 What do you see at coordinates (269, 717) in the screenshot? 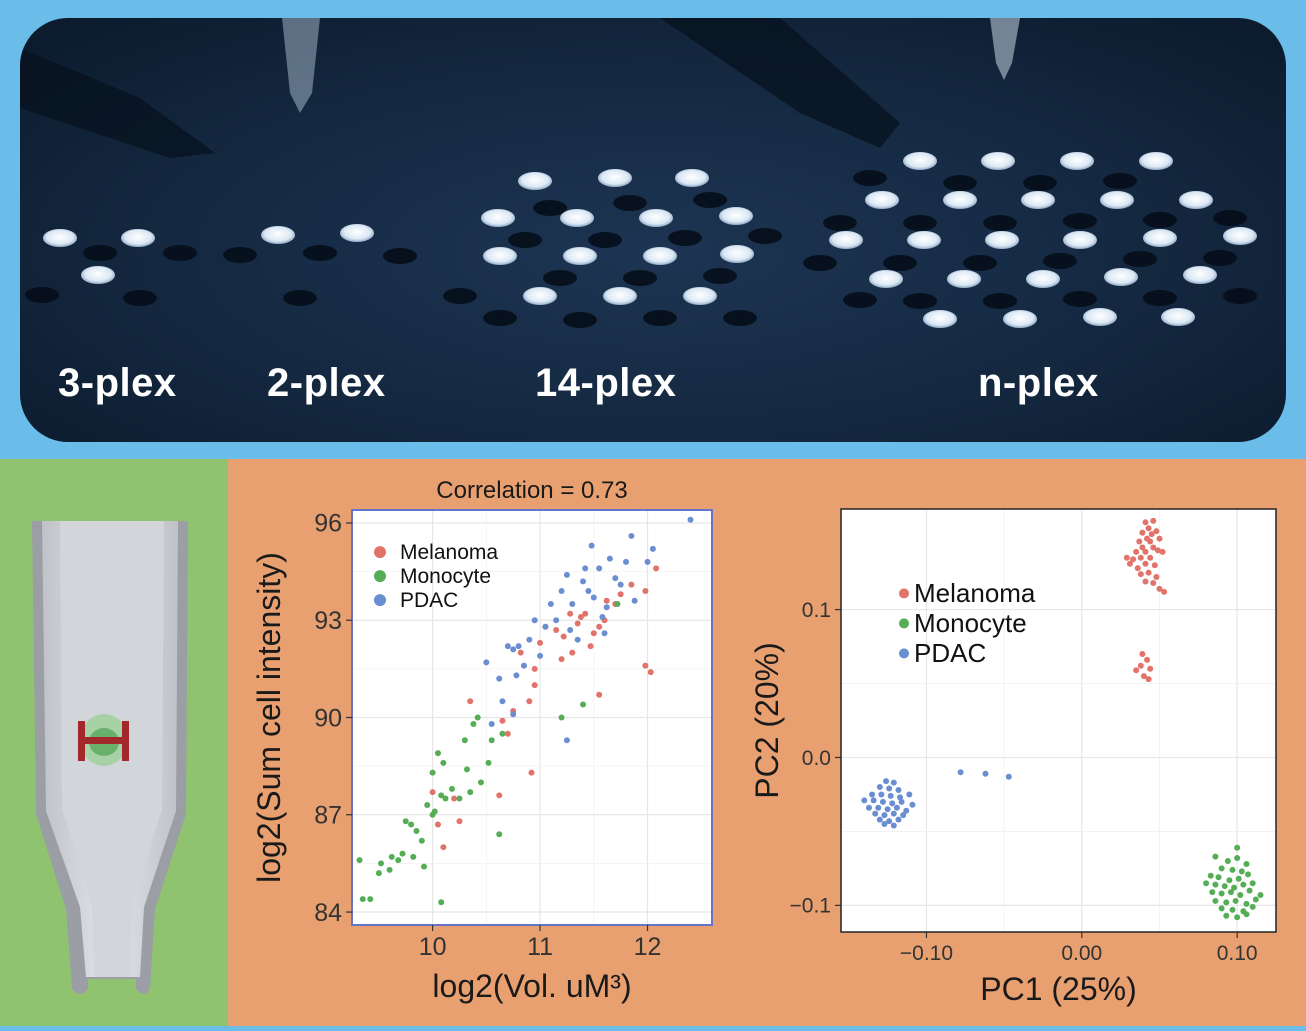
I see `y-axis-label: log2(Sum cell intensity)` at bounding box center [269, 717].